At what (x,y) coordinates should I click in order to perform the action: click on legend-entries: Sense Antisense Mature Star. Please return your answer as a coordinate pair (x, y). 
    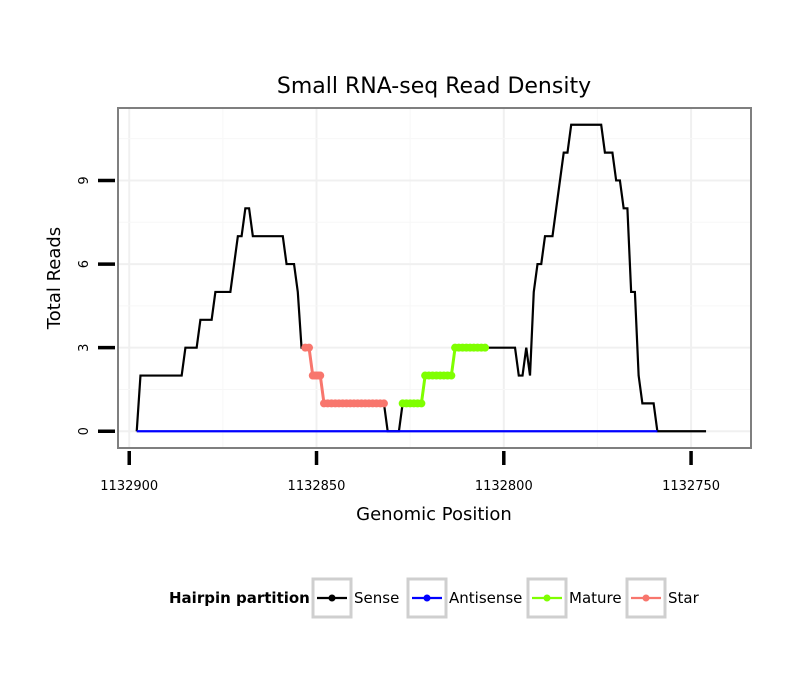
    Looking at the image, I should click on (505, 598).